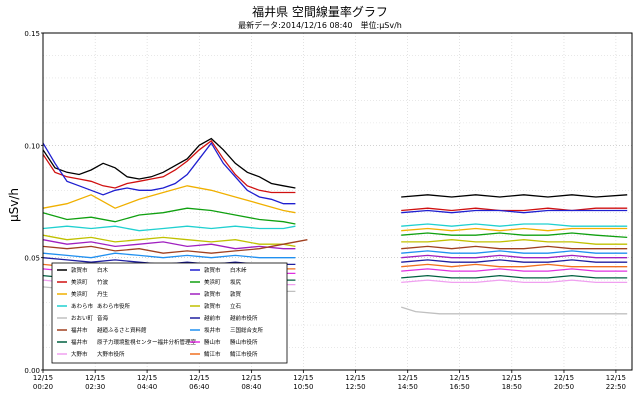 This screenshot has width=640, height=404. Describe the element at coordinates (147, 342) in the screenshot. I see `legend-place: 原子力環境監視センター福井分析管理室` at that location.